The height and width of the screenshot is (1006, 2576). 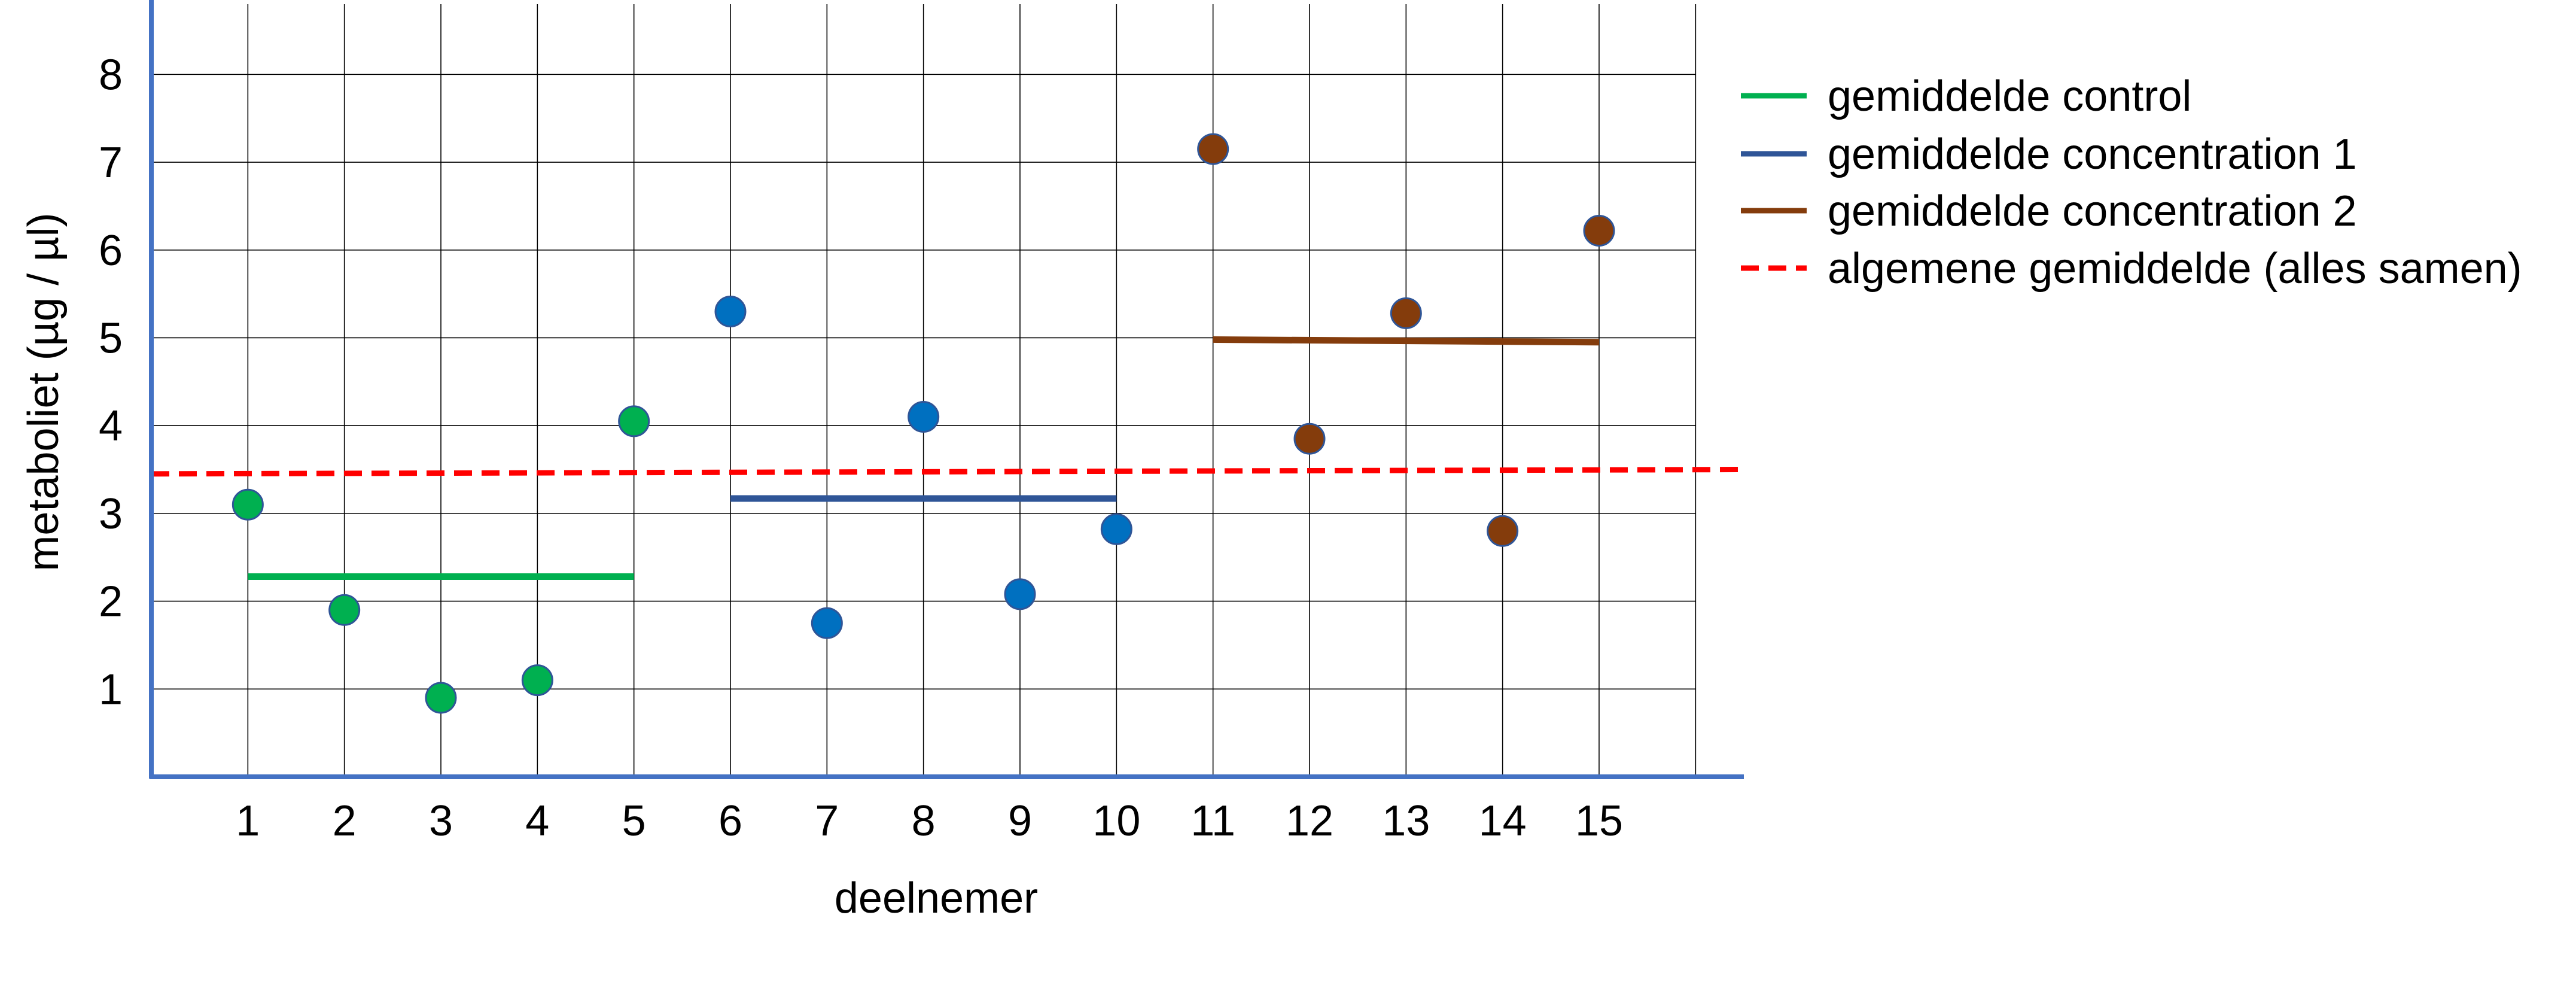 What do you see at coordinates (1503, 821) in the screenshot?
I see `x-tick-label-14: 14` at bounding box center [1503, 821].